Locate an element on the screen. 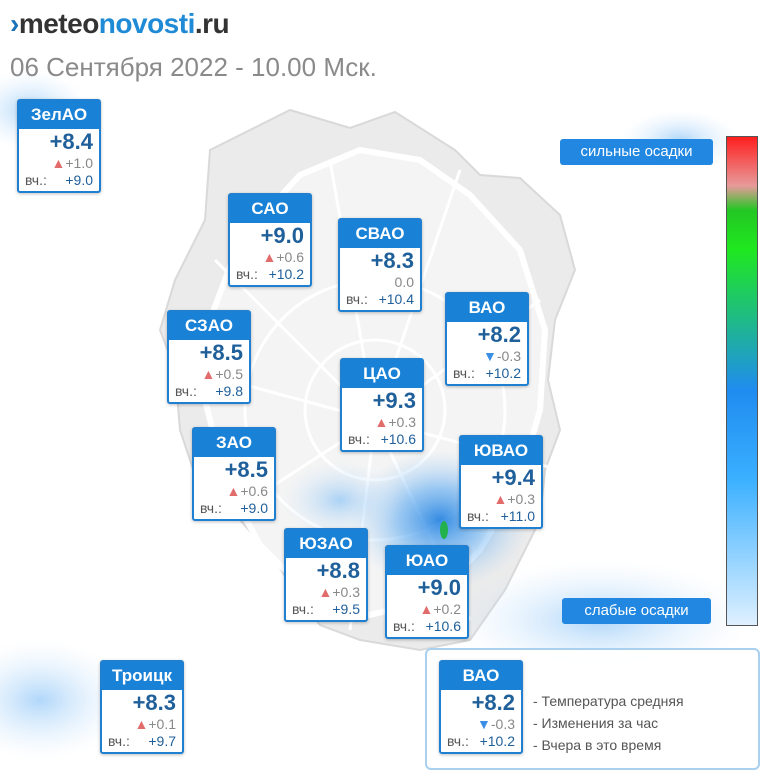 The height and width of the screenshot is (780, 780). station-name: ЗАО is located at coordinates (234, 443).